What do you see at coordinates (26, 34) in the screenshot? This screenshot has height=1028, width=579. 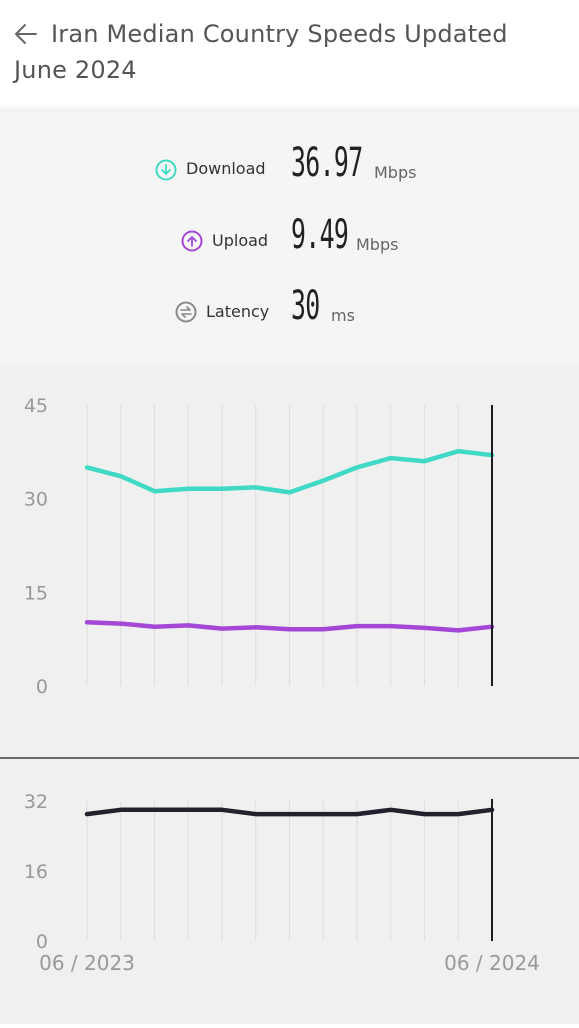 I see `back-arrow-icon` at bounding box center [26, 34].